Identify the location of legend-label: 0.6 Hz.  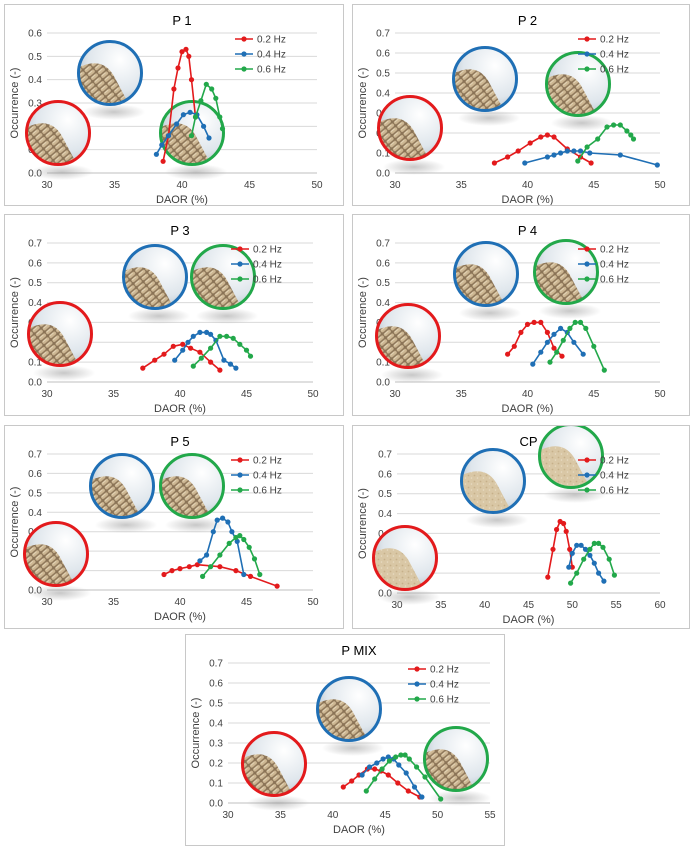
(271, 70).